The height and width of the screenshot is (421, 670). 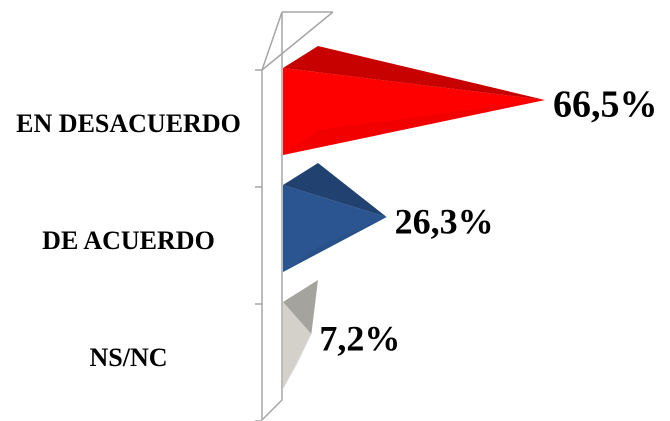 I want to click on category-label: DE ACUERDO, so click(x=128, y=240).